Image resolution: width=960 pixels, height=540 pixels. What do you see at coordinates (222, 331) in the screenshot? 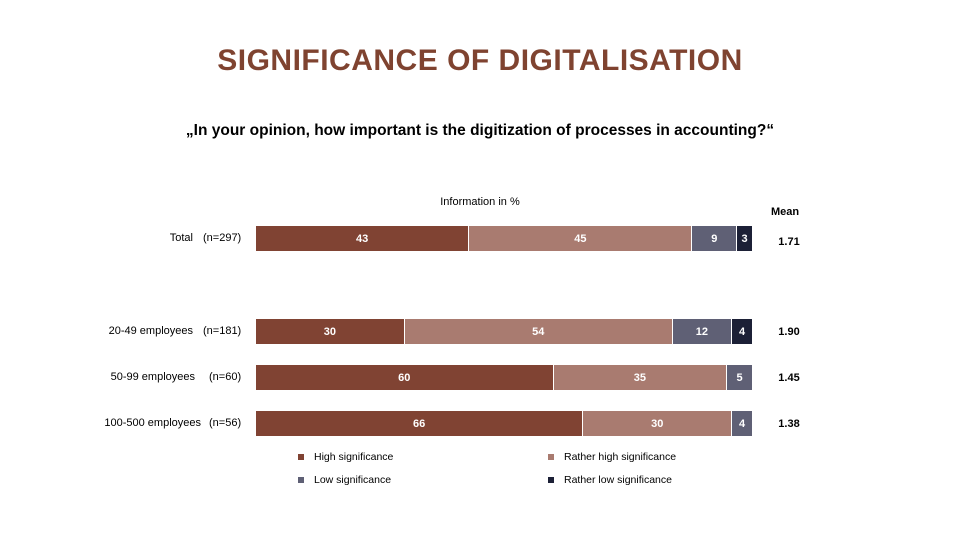
I see `sample-size: (n=181)` at bounding box center [222, 331].